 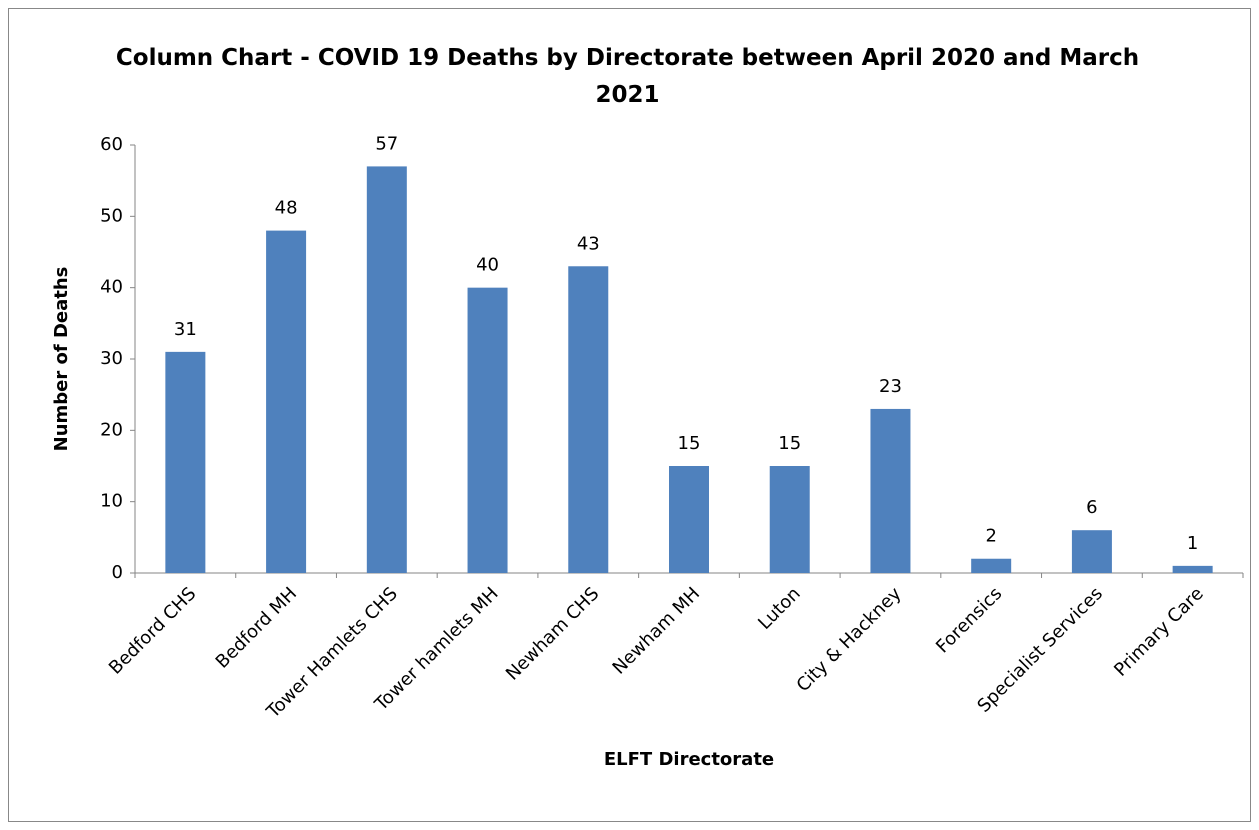 I want to click on data-label: 2, so click(x=990, y=536).